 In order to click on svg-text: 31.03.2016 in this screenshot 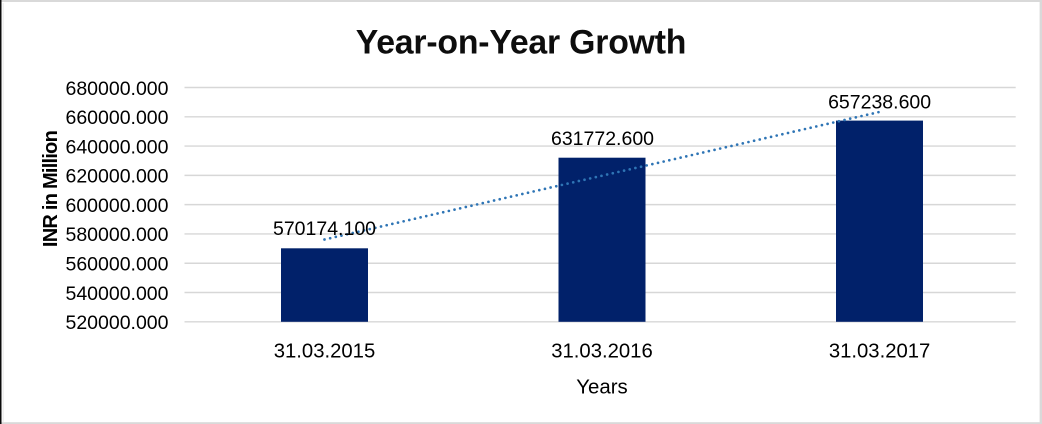, I will do `click(602, 352)`.